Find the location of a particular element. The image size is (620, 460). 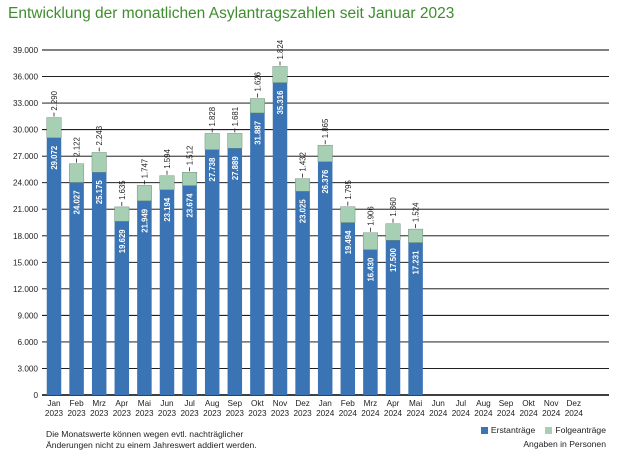

data-label-erstantraege: 26.376 is located at coordinates (325, 181).